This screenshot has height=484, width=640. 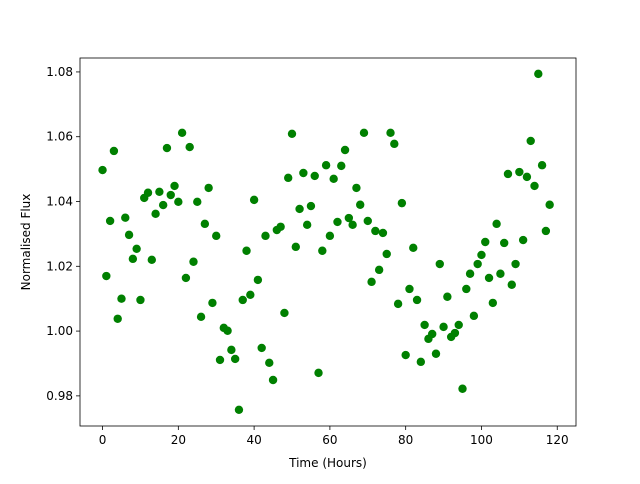 What do you see at coordinates (329, 440) in the screenshot?
I see `x-tick-label: 60` at bounding box center [329, 440].